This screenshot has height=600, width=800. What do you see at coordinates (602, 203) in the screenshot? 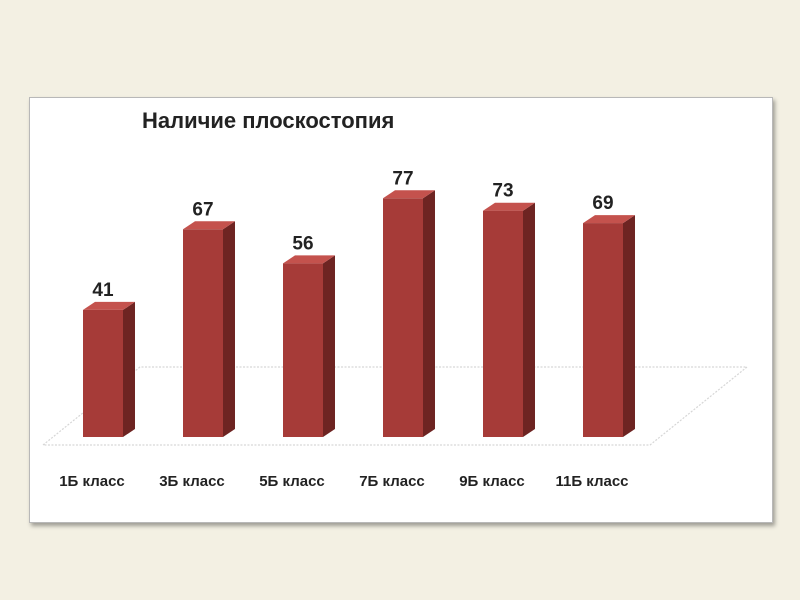
I see `data-label: 69` at bounding box center [602, 203].